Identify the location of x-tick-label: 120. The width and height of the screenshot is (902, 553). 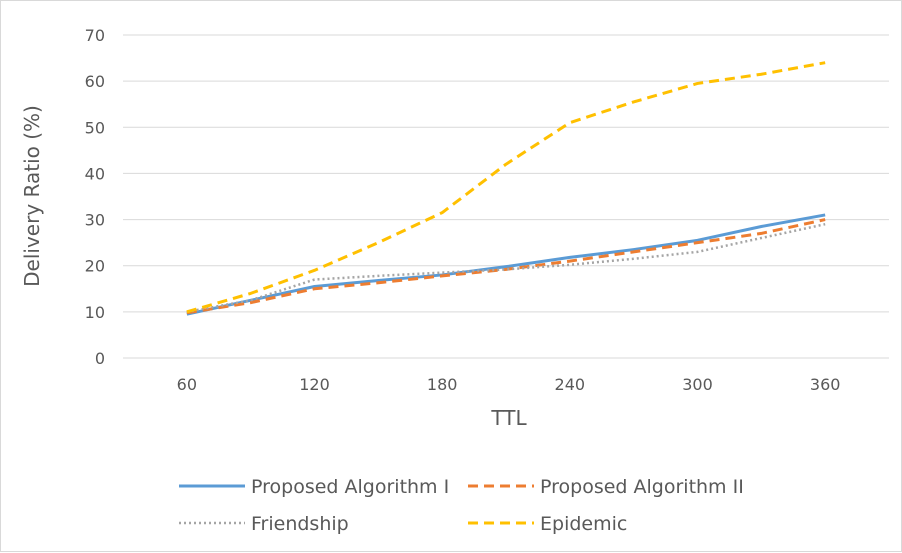
(314, 384).